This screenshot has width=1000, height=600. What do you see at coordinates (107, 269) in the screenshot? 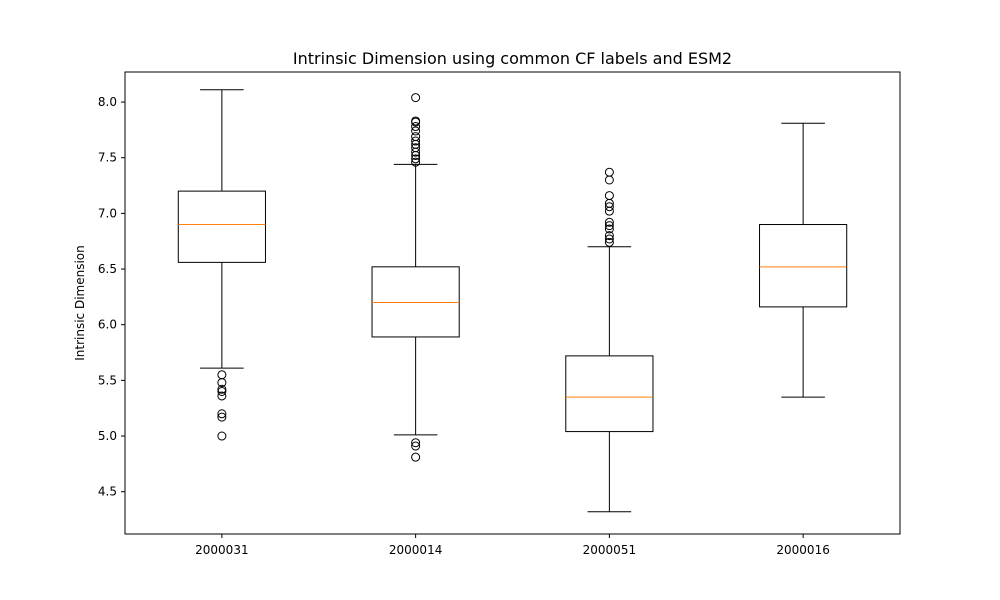
I see `y-tick-label: 6.5` at bounding box center [107, 269].